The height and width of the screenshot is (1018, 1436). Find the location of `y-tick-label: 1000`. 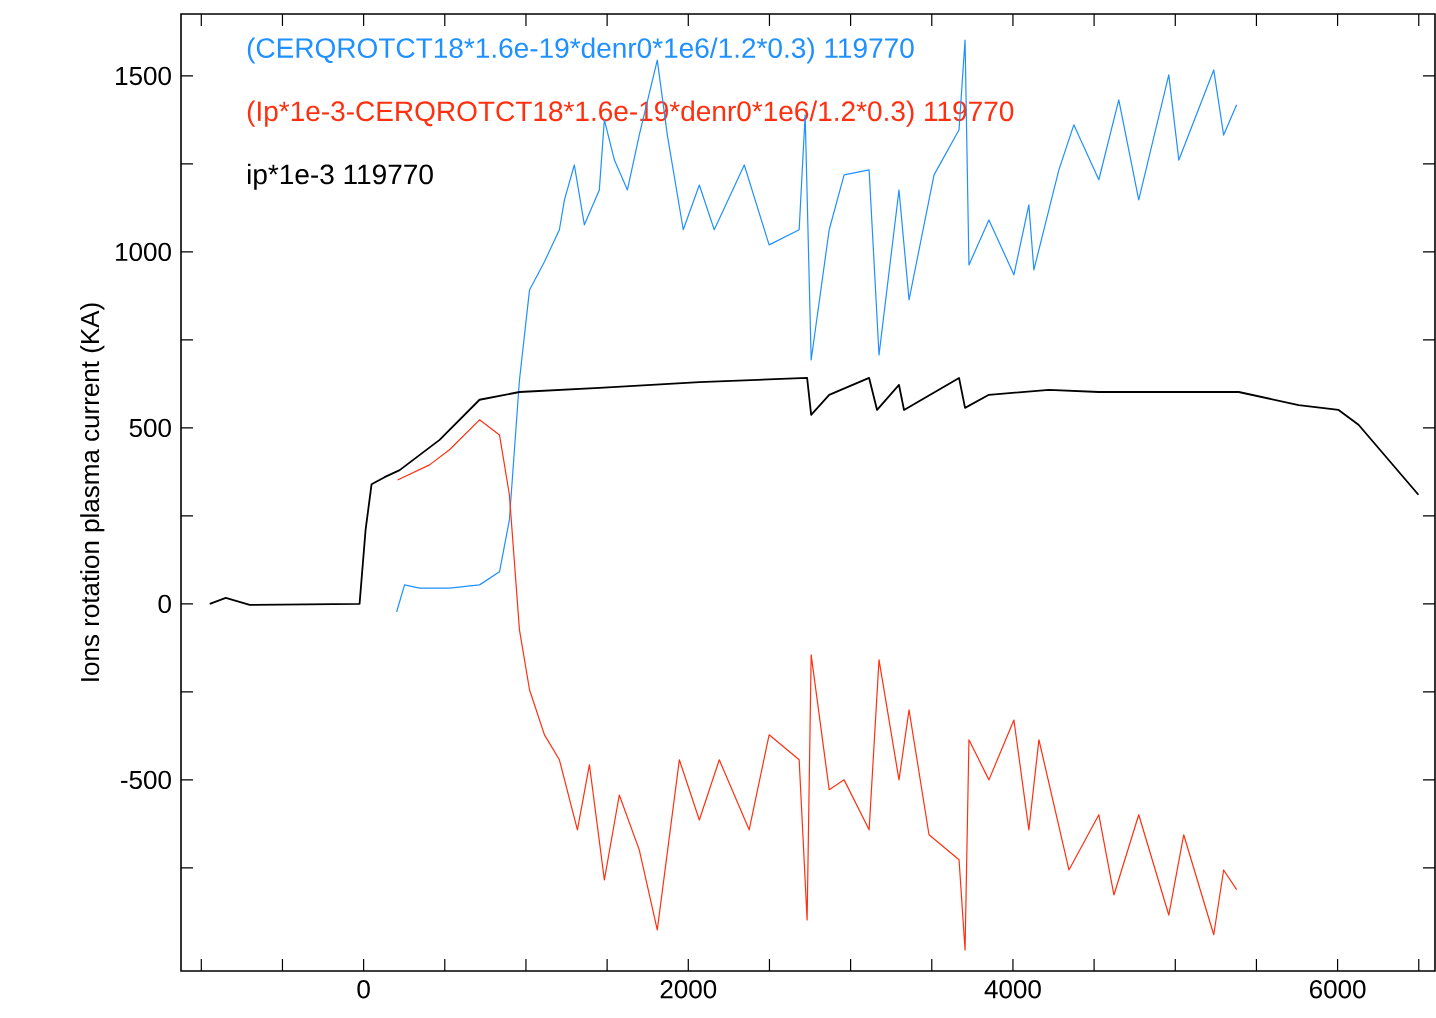

y-tick-label: 1000 is located at coordinates (143, 252).